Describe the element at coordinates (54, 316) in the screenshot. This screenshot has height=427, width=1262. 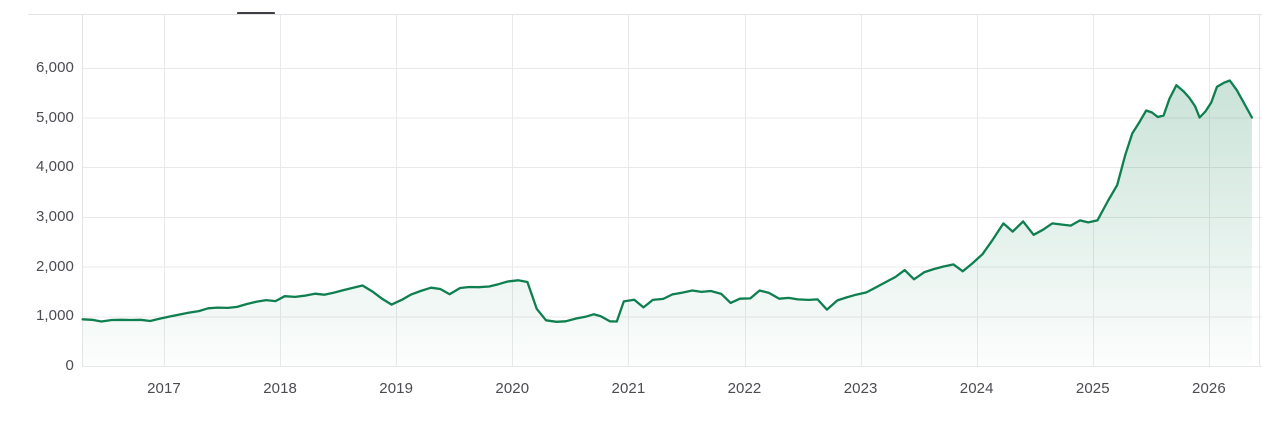
I see `y-tick-label: 1,000` at that location.